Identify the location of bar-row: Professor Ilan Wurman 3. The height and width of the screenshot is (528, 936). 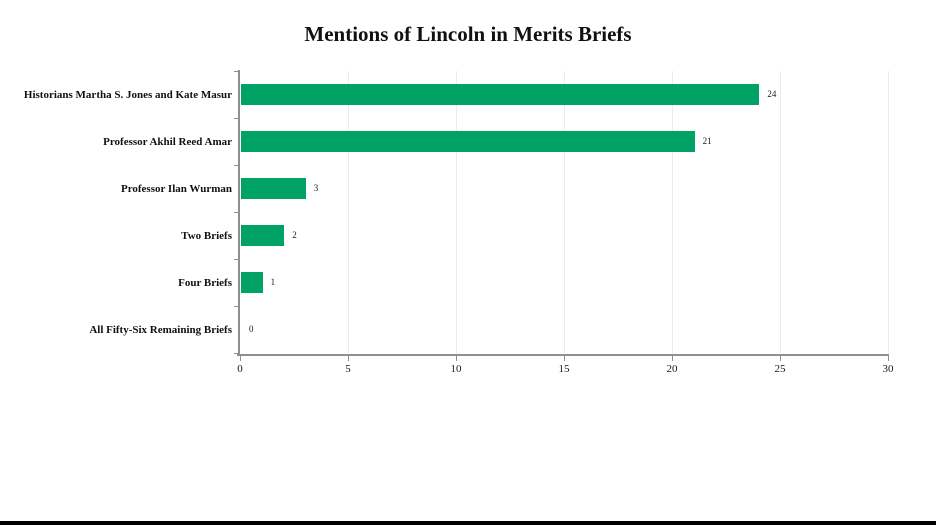
(504, 188).